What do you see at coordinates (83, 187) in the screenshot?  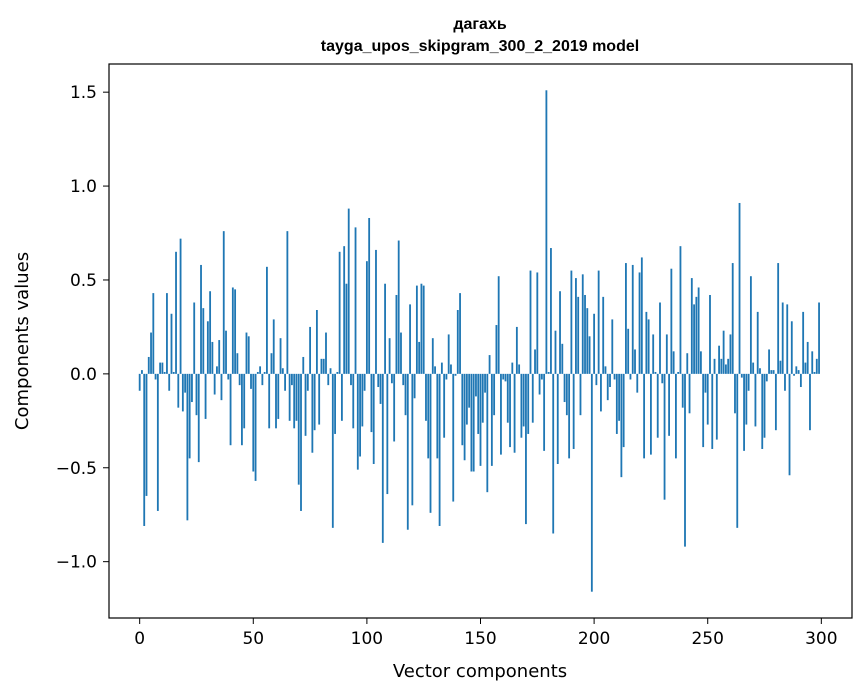 I see `y-tick-label: 1.0` at bounding box center [83, 187].